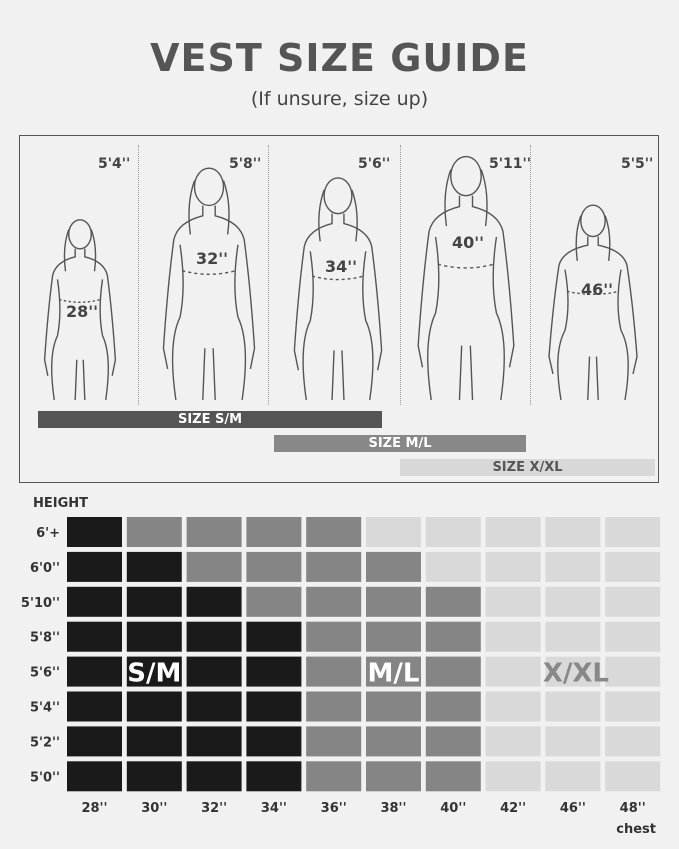 The height and width of the screenshot is (849, 679). Describe the element at coordinates (468, 242) in the screenshot. I see `model-chest: 40''` at that location.